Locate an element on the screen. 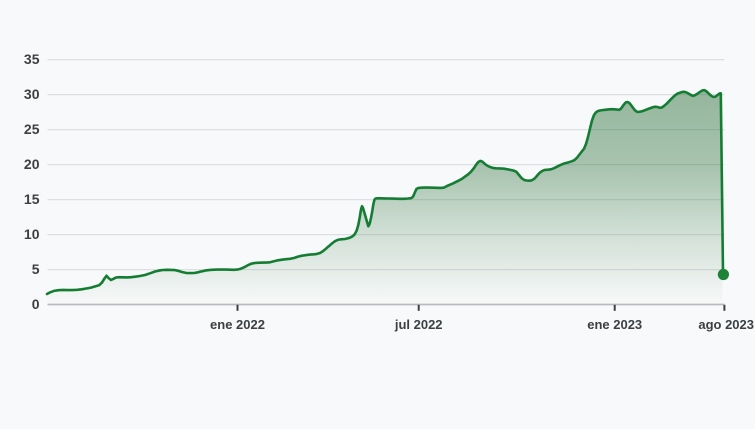  svg-text: 0 is located at coordinates (36, 304).